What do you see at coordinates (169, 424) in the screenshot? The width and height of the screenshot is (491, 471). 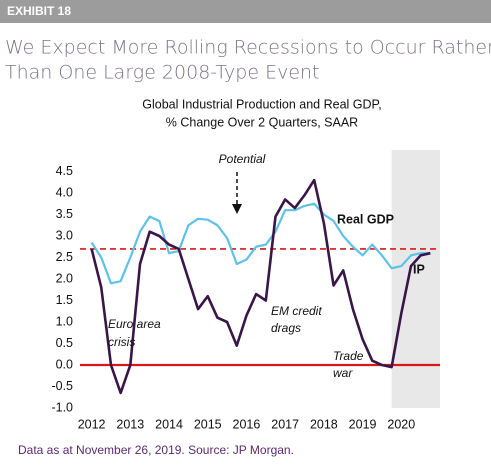 I see `x-tick-label: 2014` at bounding box center [169, 424].